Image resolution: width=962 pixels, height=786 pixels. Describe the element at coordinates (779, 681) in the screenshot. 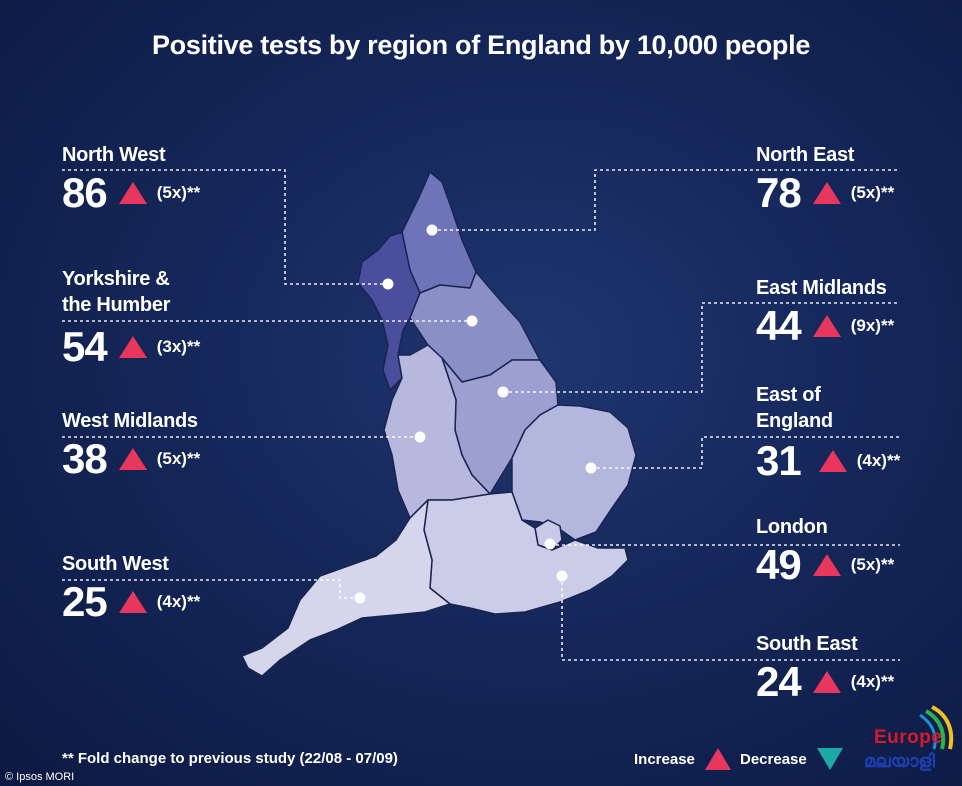

I see `region-value: 24` at that location.